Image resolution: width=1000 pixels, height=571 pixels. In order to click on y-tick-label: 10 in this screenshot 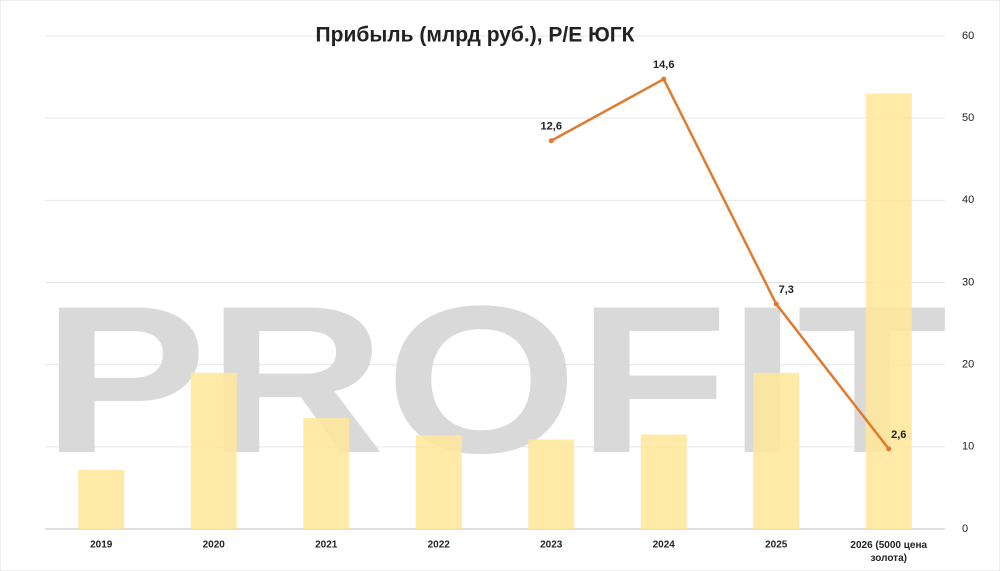, I will do `click(968, 447)`.